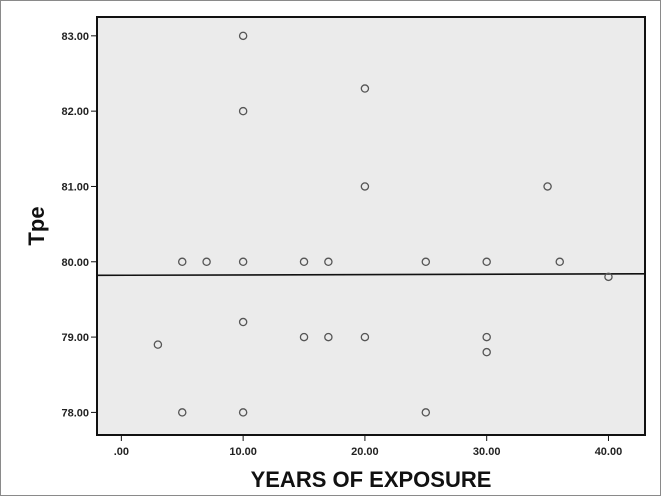 This screenshot has width=661, height=496. What do you see at coordinates (75, 112) in the screenshot?
I see `y-tick-label: 82.00` at bounding box center [75, 112].